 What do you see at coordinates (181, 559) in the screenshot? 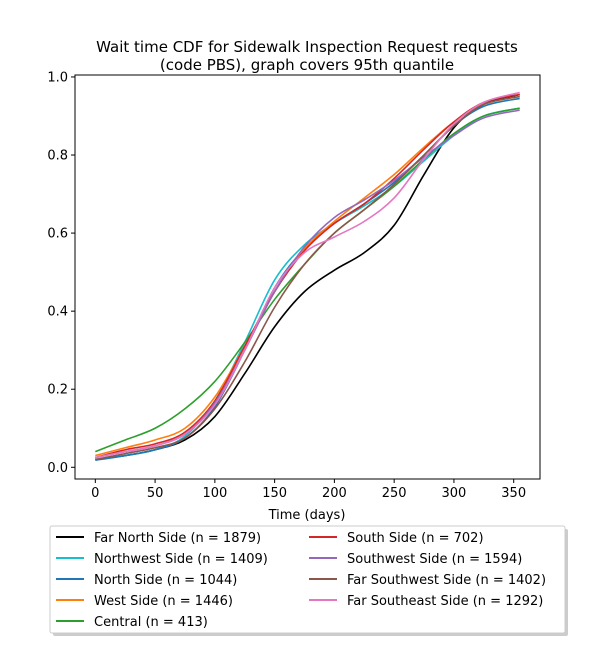
I see `legend-entry-2: Northwest Side (n = 1409)` at bounding box center [181, 559].